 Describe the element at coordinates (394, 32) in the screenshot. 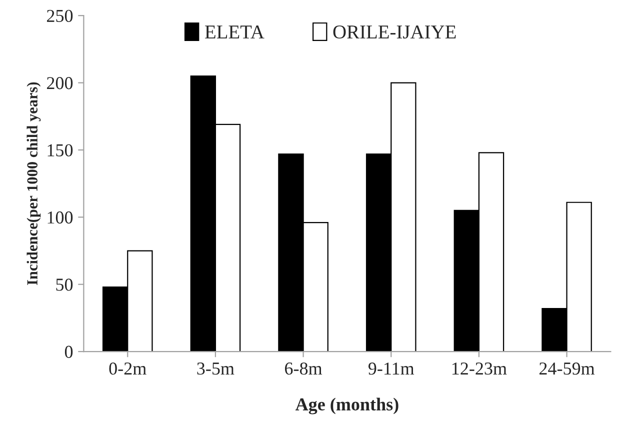

I see `legend-label: ORILE-IJAIYE` at that location.